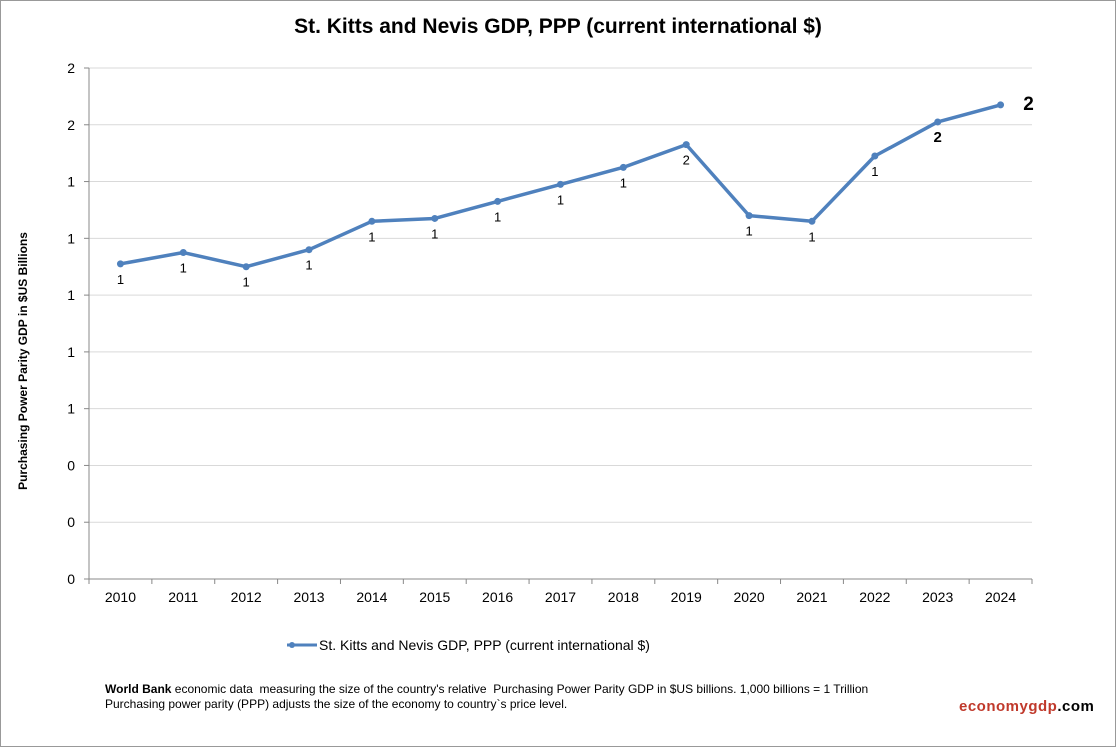 Image resolution: width=1116 pixels, height=747 pixels. I want to click on x-tick-label: 2018, so click(623, 597).